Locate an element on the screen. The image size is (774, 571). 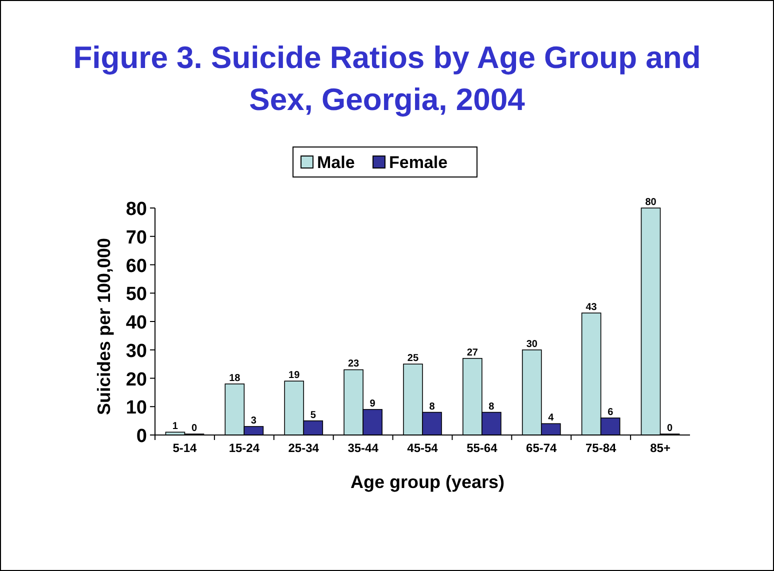
data-label: 43 is located at coordinates (592, 307).